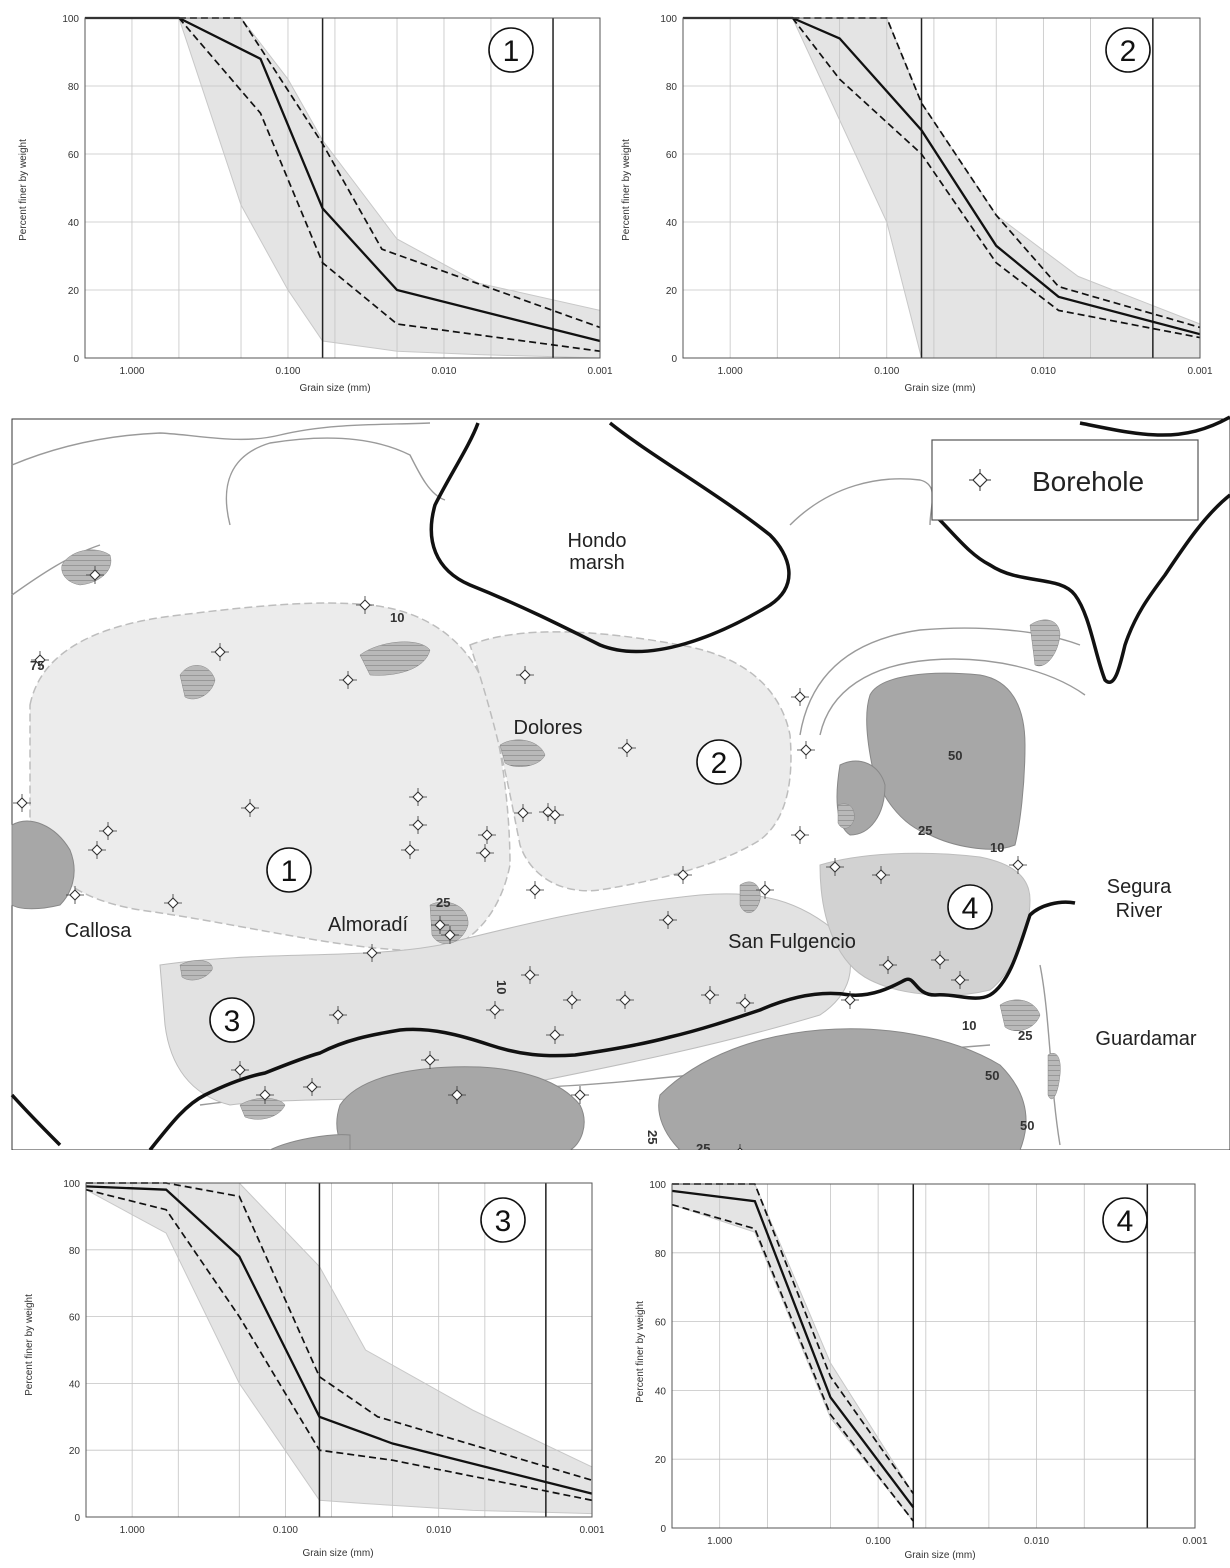  I want to click on coastline, so click(1081, 588).